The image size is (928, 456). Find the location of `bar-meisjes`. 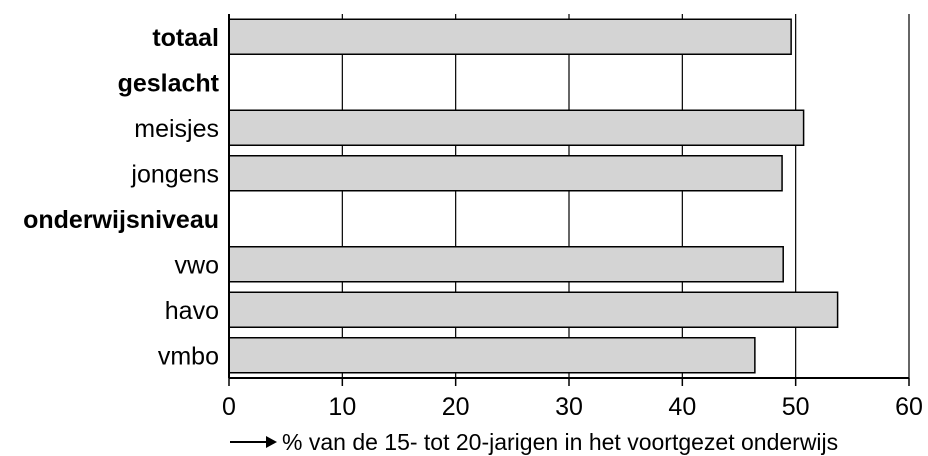

bar-meisjes is located at coordinates (516, 127).